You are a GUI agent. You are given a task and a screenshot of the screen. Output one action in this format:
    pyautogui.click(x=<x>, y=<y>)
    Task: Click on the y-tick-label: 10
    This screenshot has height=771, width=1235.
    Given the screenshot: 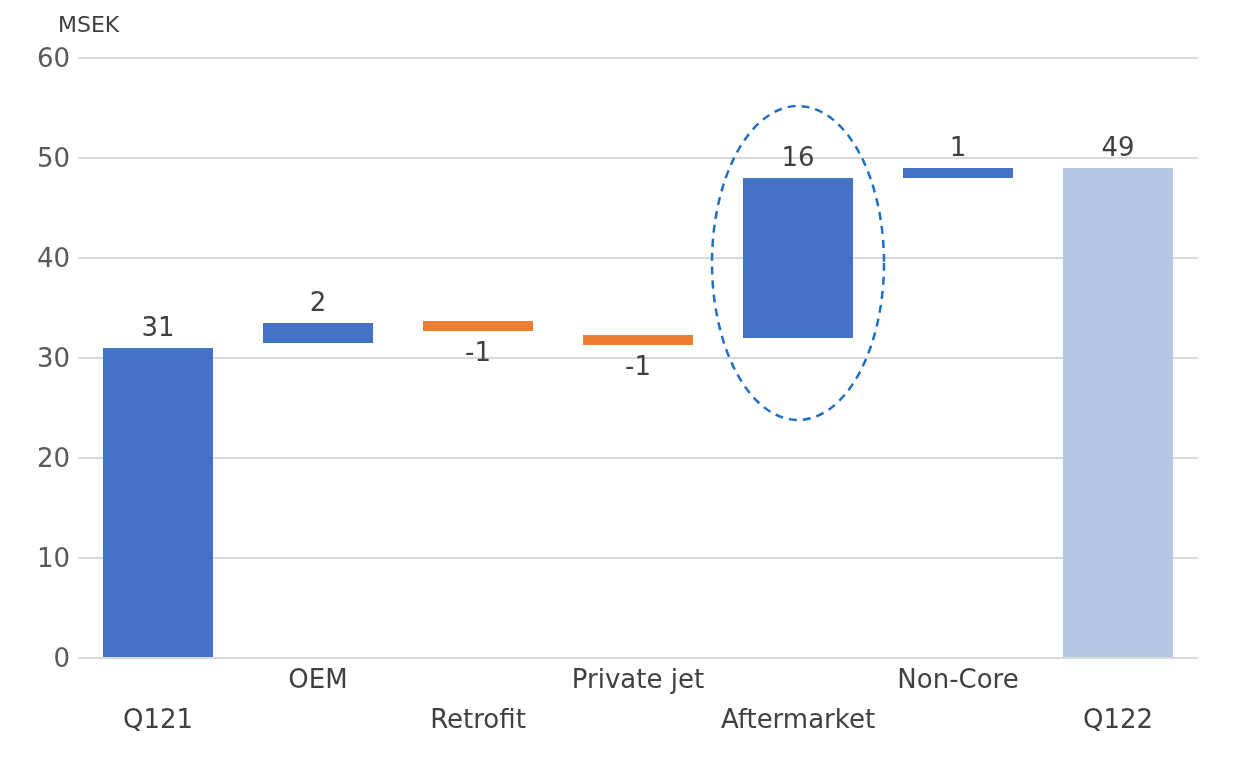 What is the action you would take?
    pyautogui.click(x=53, y=558)
    